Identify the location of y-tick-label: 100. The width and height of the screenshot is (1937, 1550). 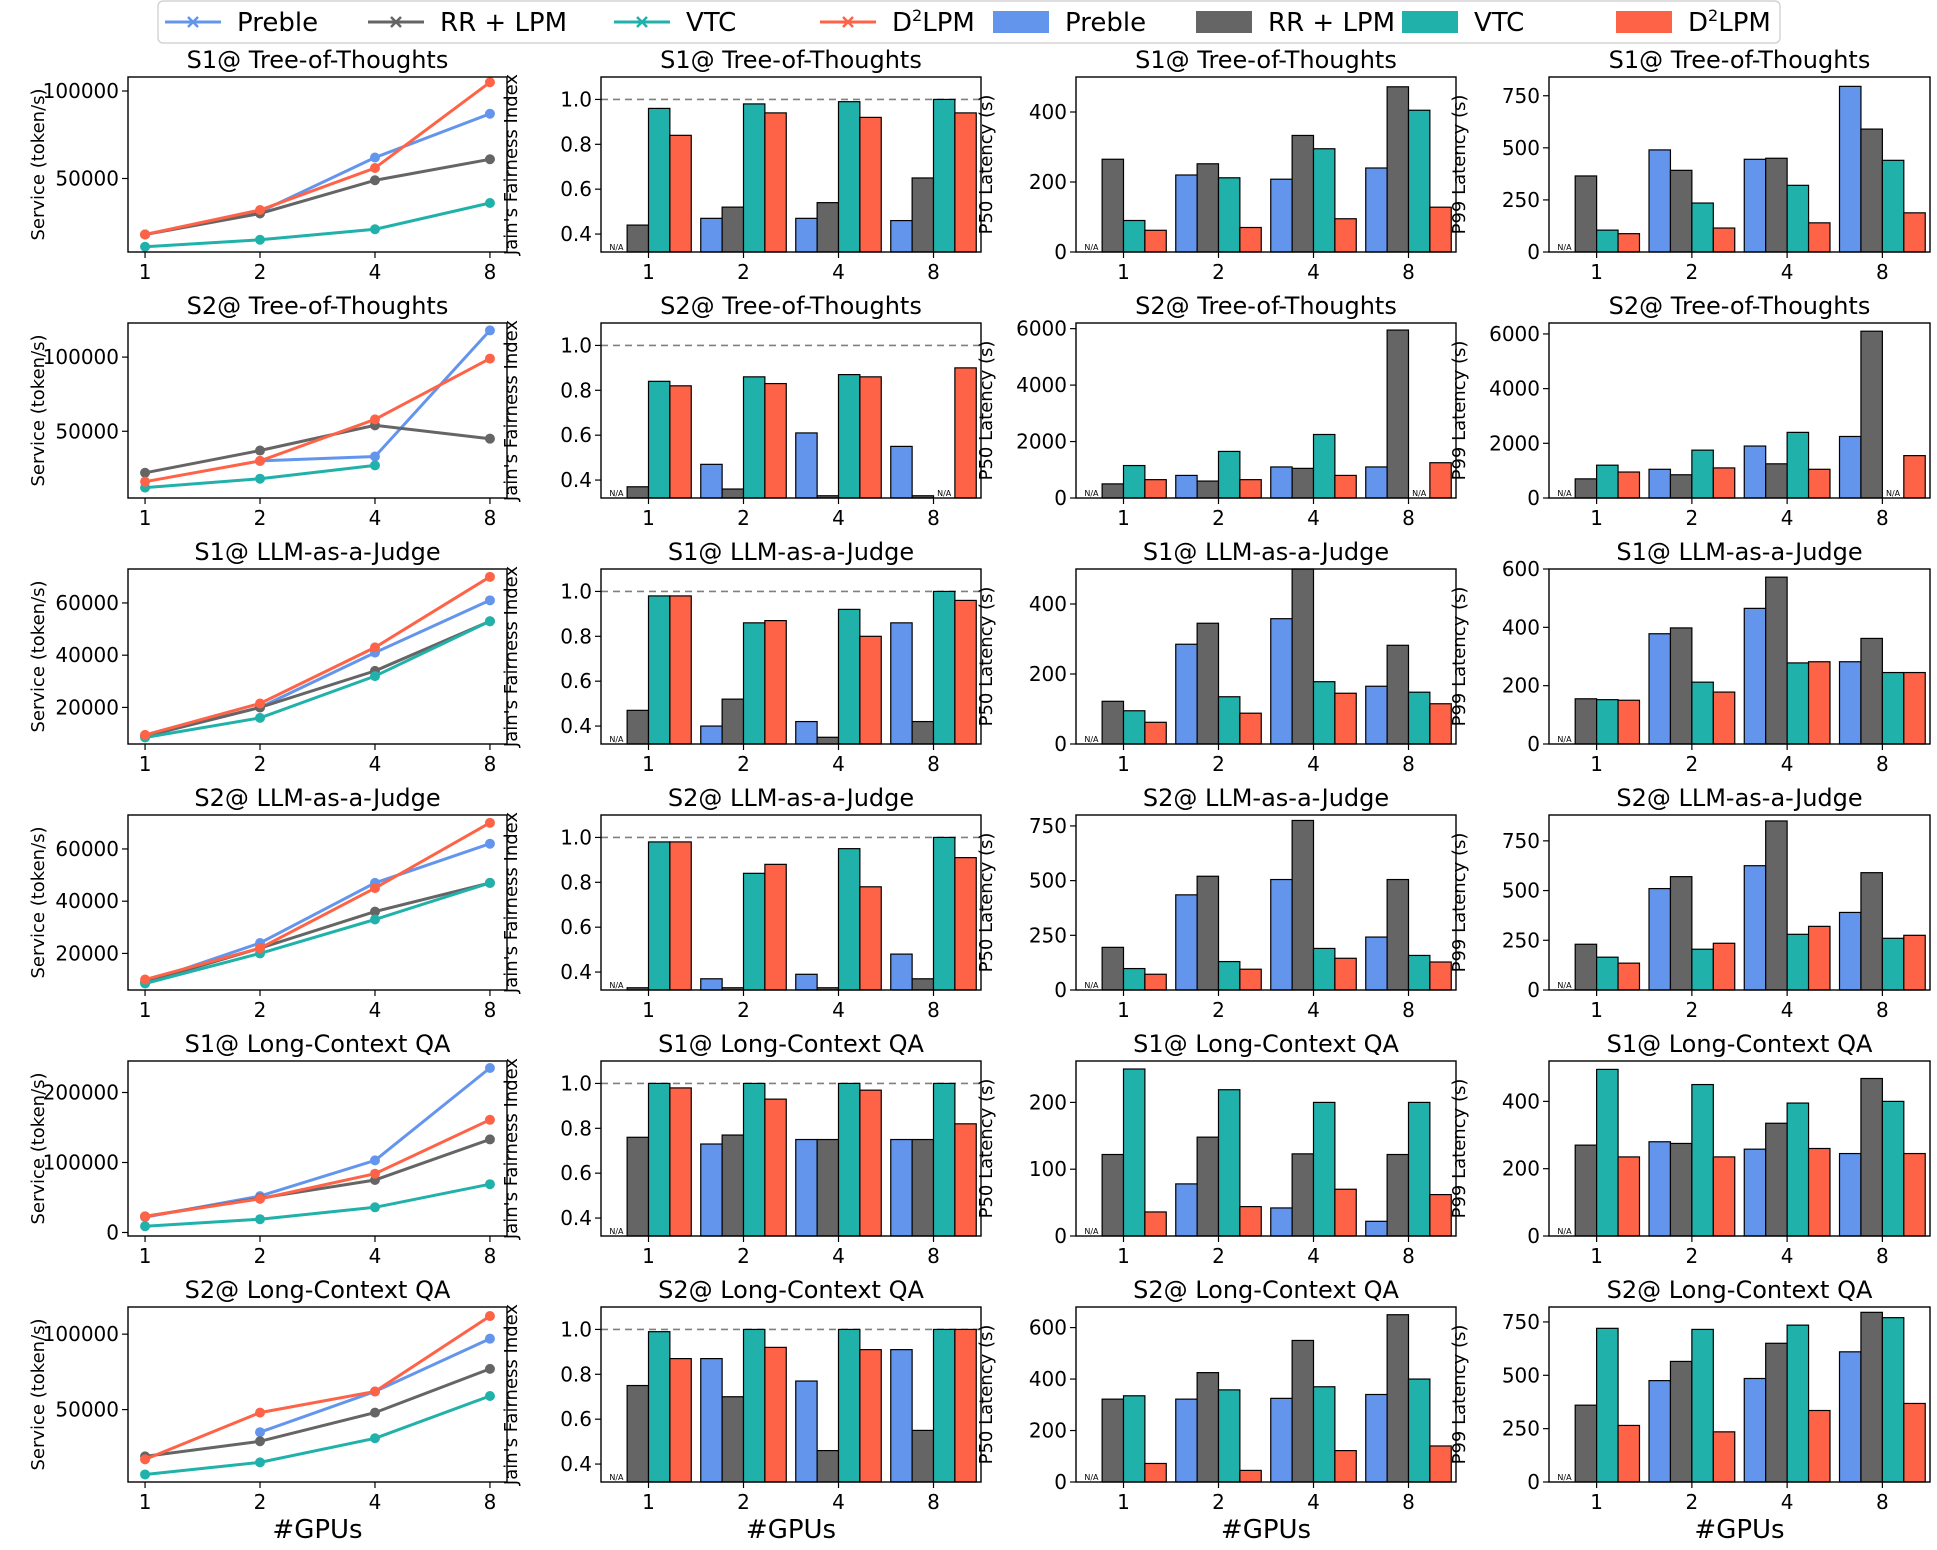
(1048, 1169).